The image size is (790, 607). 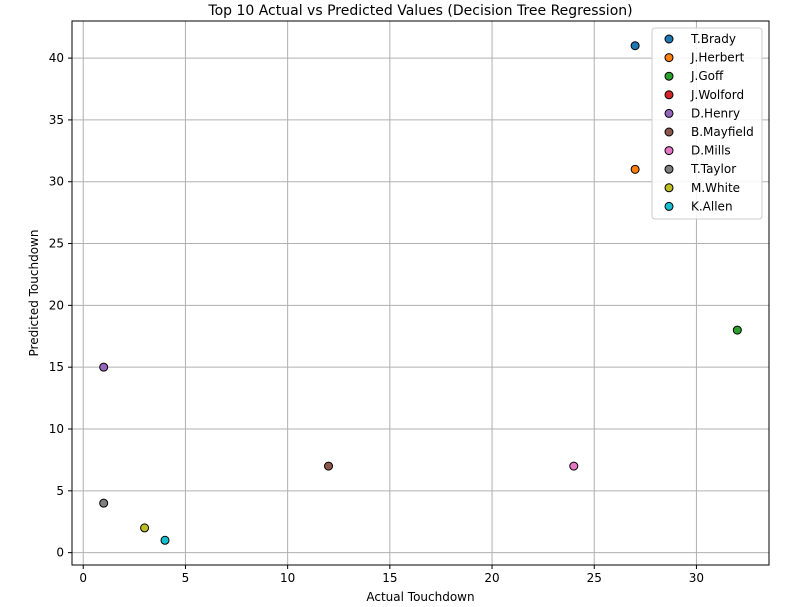 What do you see at coordinates (715, 113) in the screenshot?
I see `legend-label: D.Henry` at bounding box center [715, 113].